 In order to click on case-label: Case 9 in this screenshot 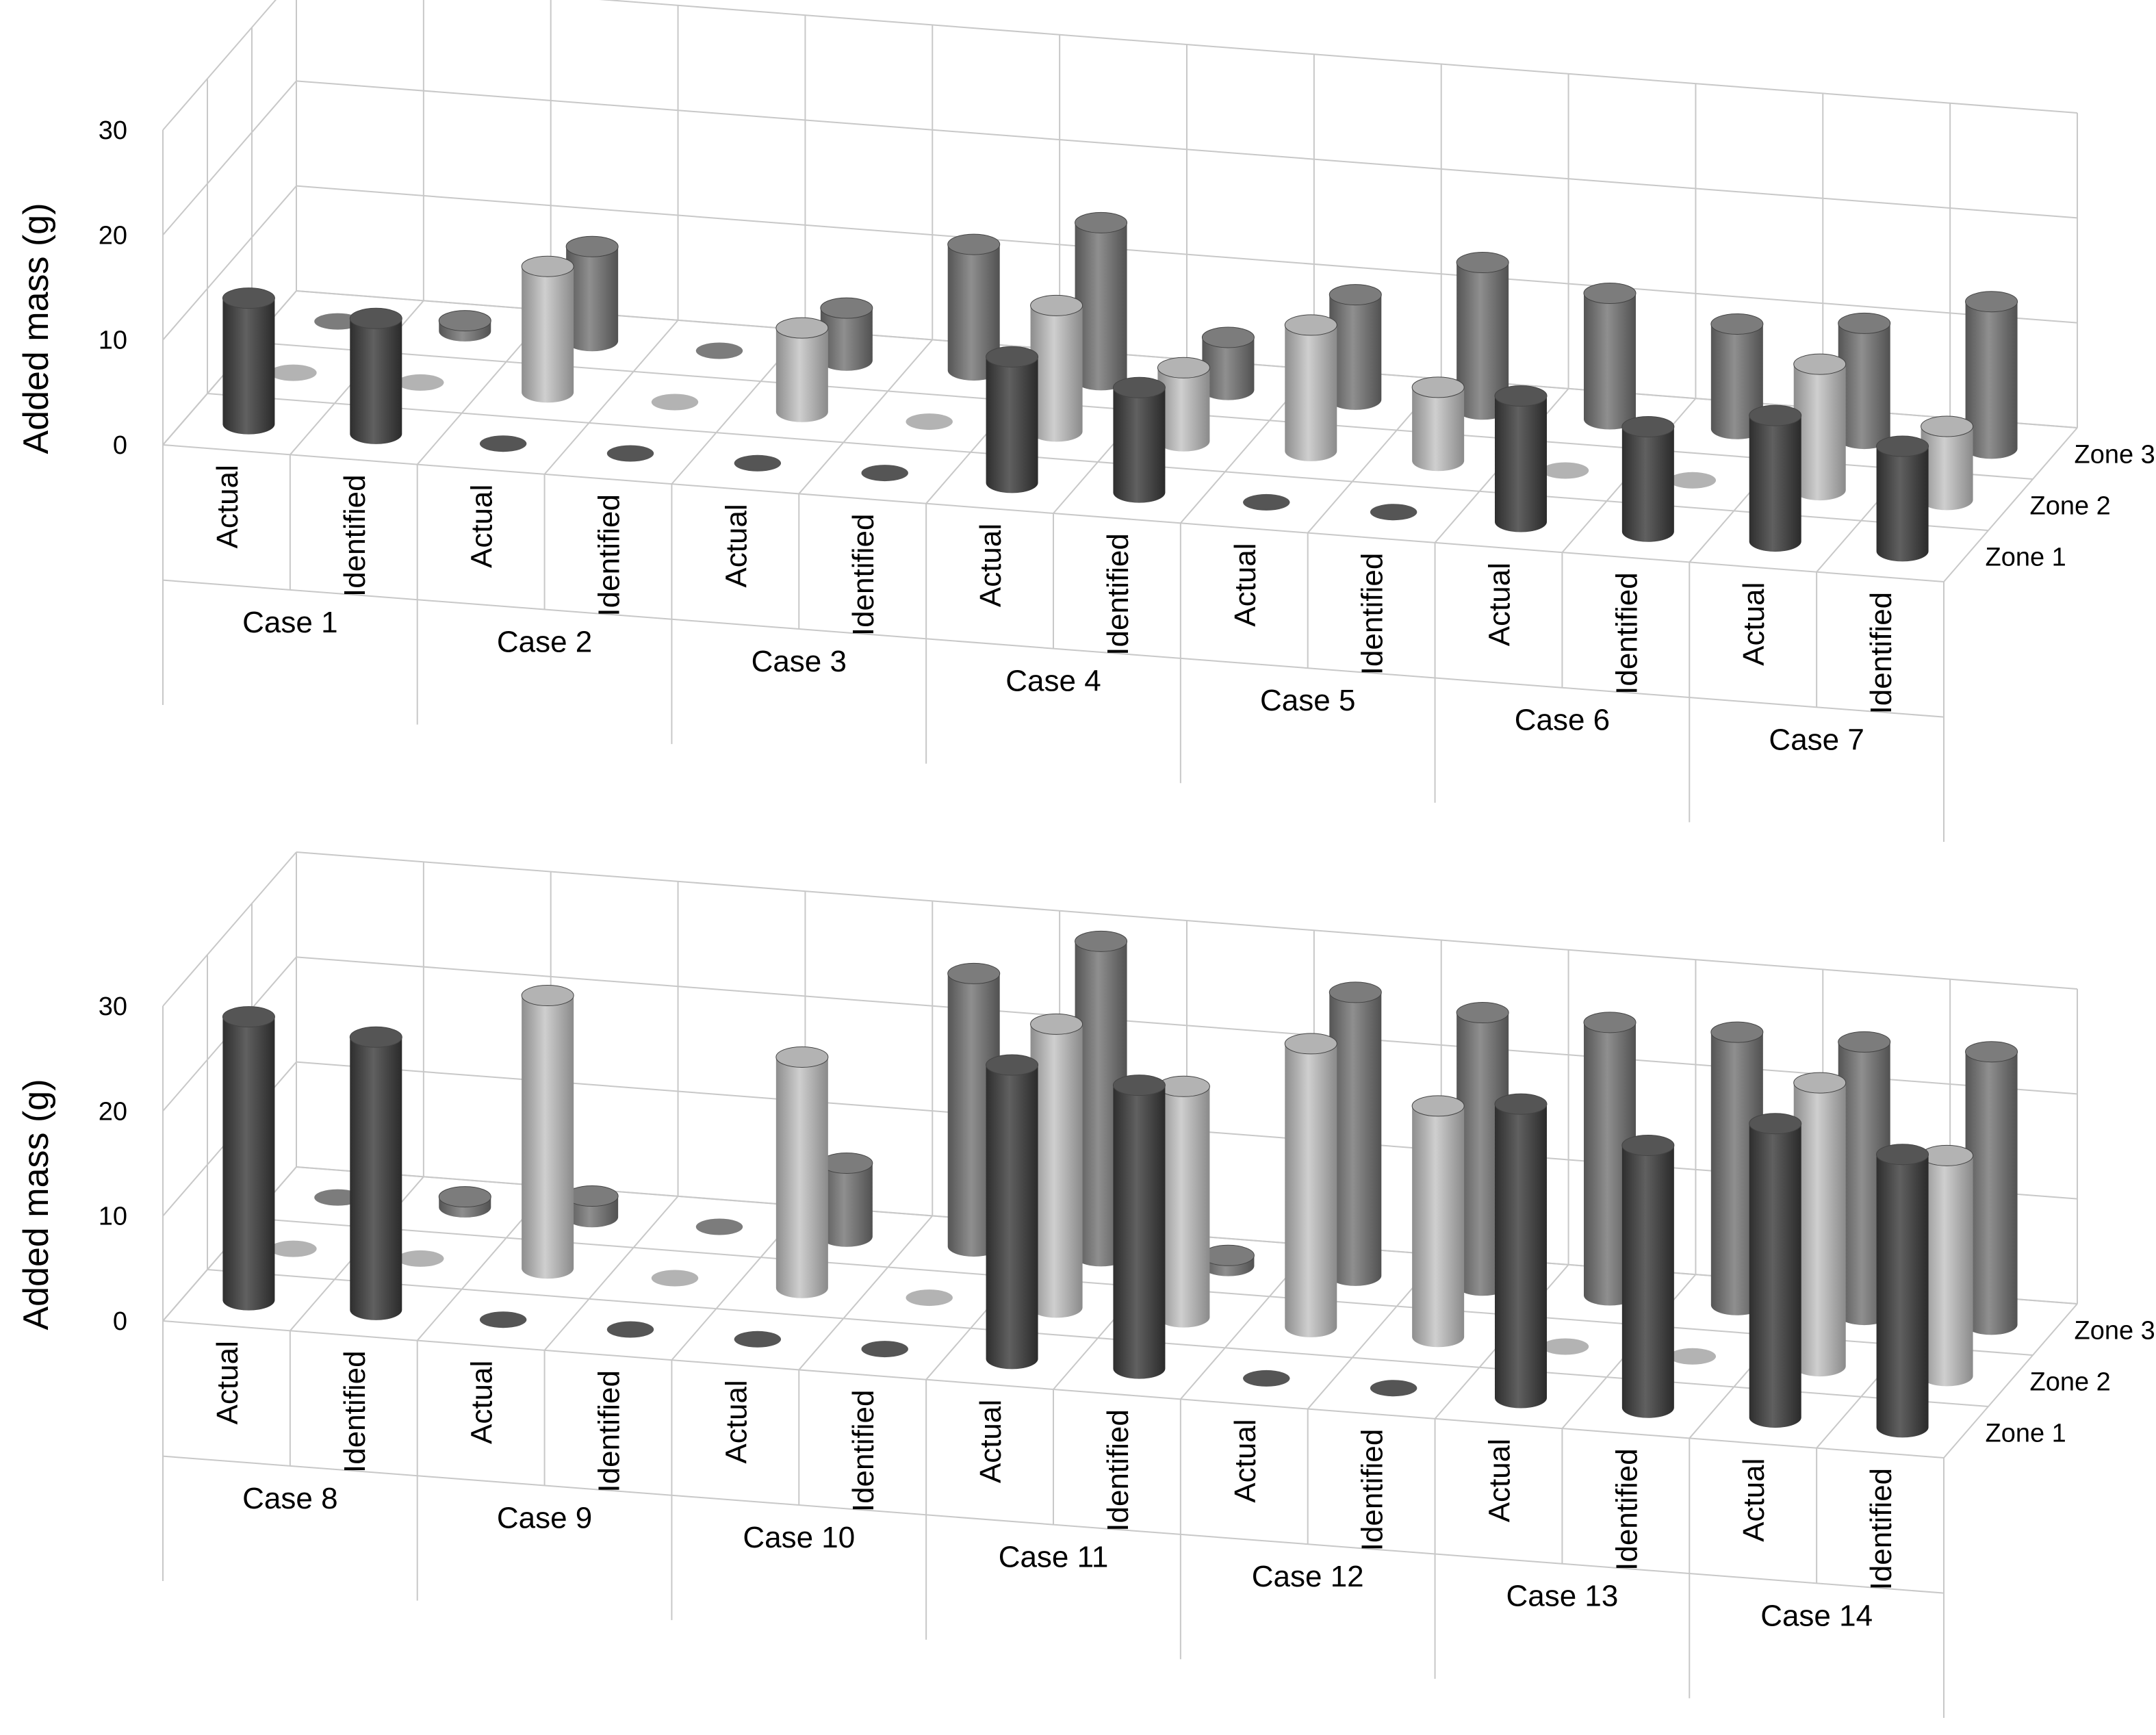, I will do `click(544, 1517)`.